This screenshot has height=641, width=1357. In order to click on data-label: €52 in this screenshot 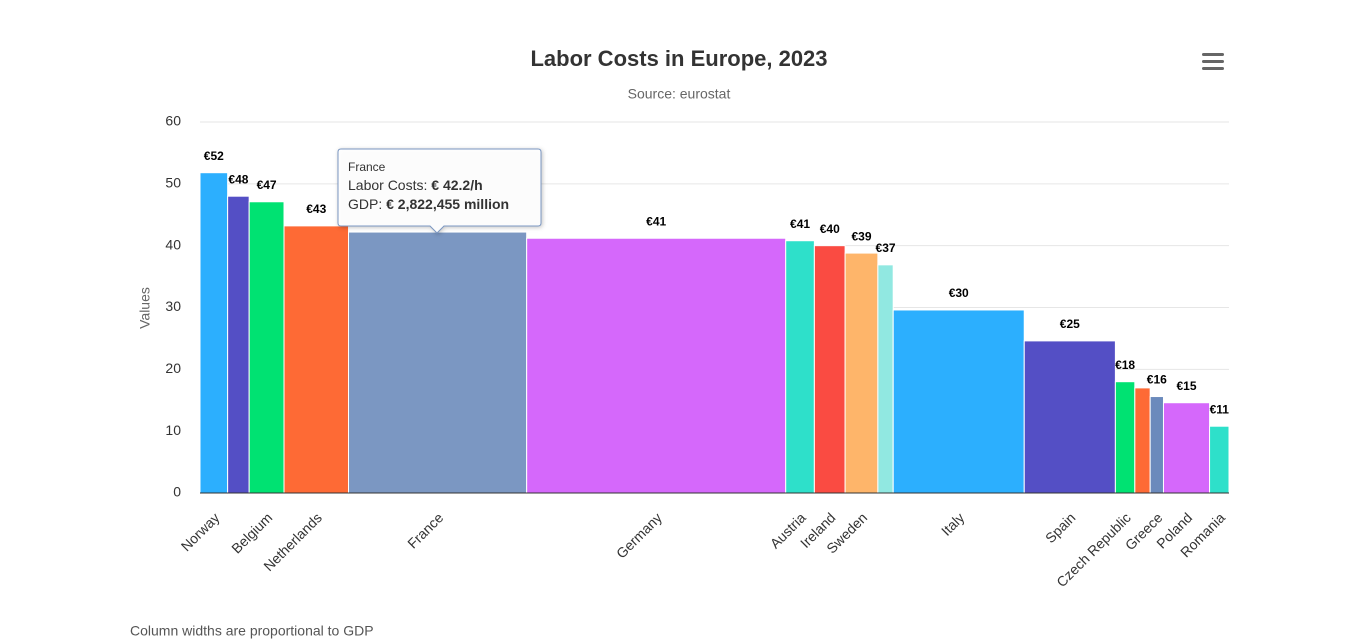, I will do `click(214, 156)`.